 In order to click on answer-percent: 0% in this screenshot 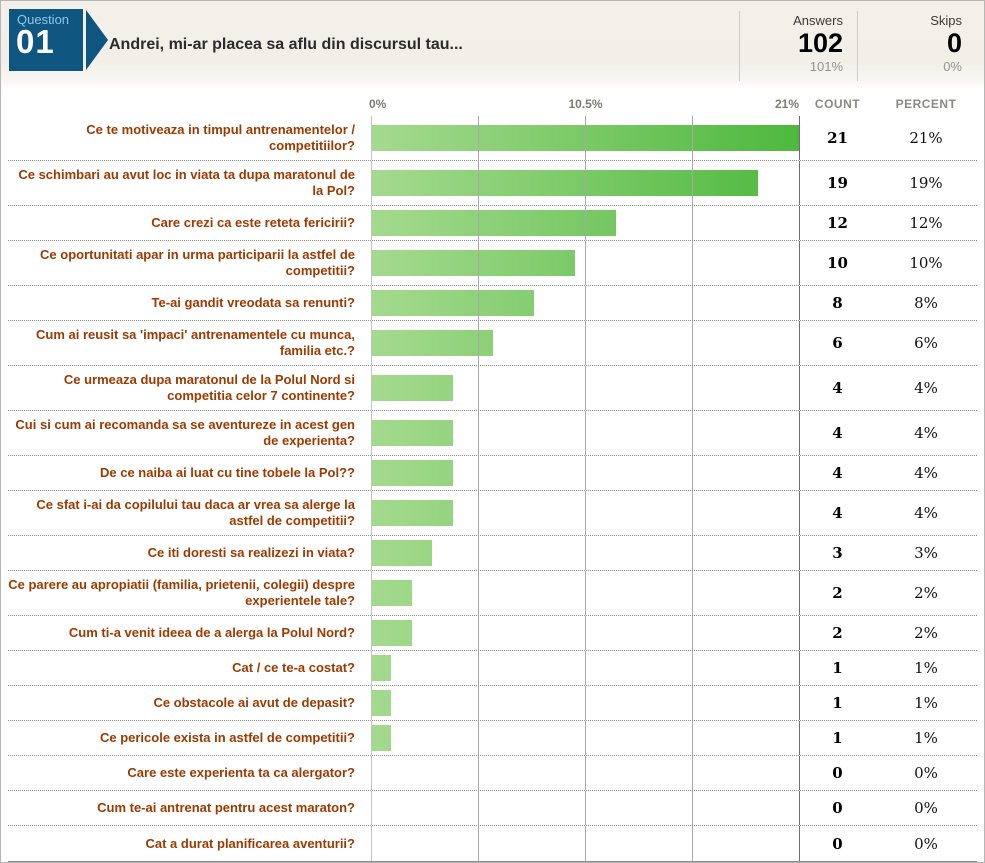, I will do `click(926, 773)`.